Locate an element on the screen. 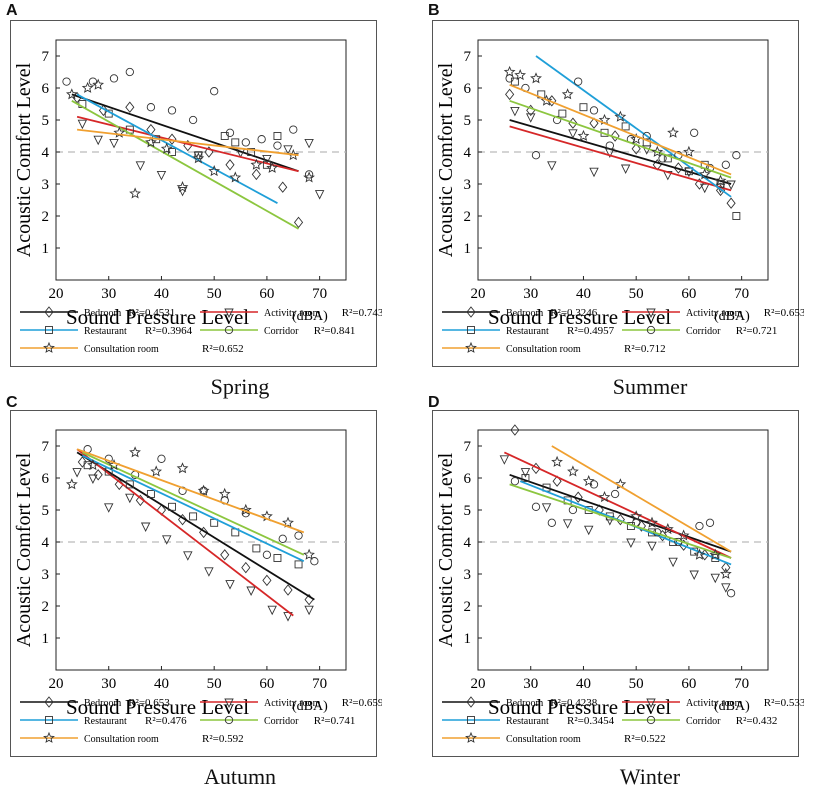 Image resolution: width=829 pixels, height=796 pixels. x-axis-unit: (dBA) is located at coordinates (732, 316).